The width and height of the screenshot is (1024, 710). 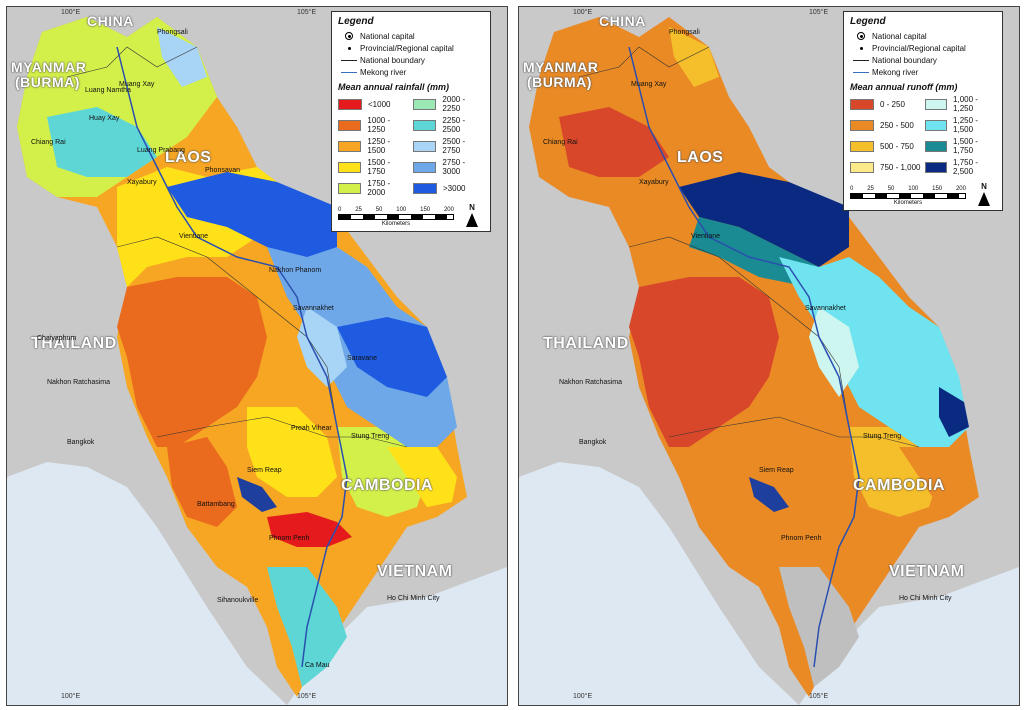 What do you see at coordinates (885, 125) in the screenshot?
I see `legend-class-item: 250 - 500` at bounding box center [885, 125].